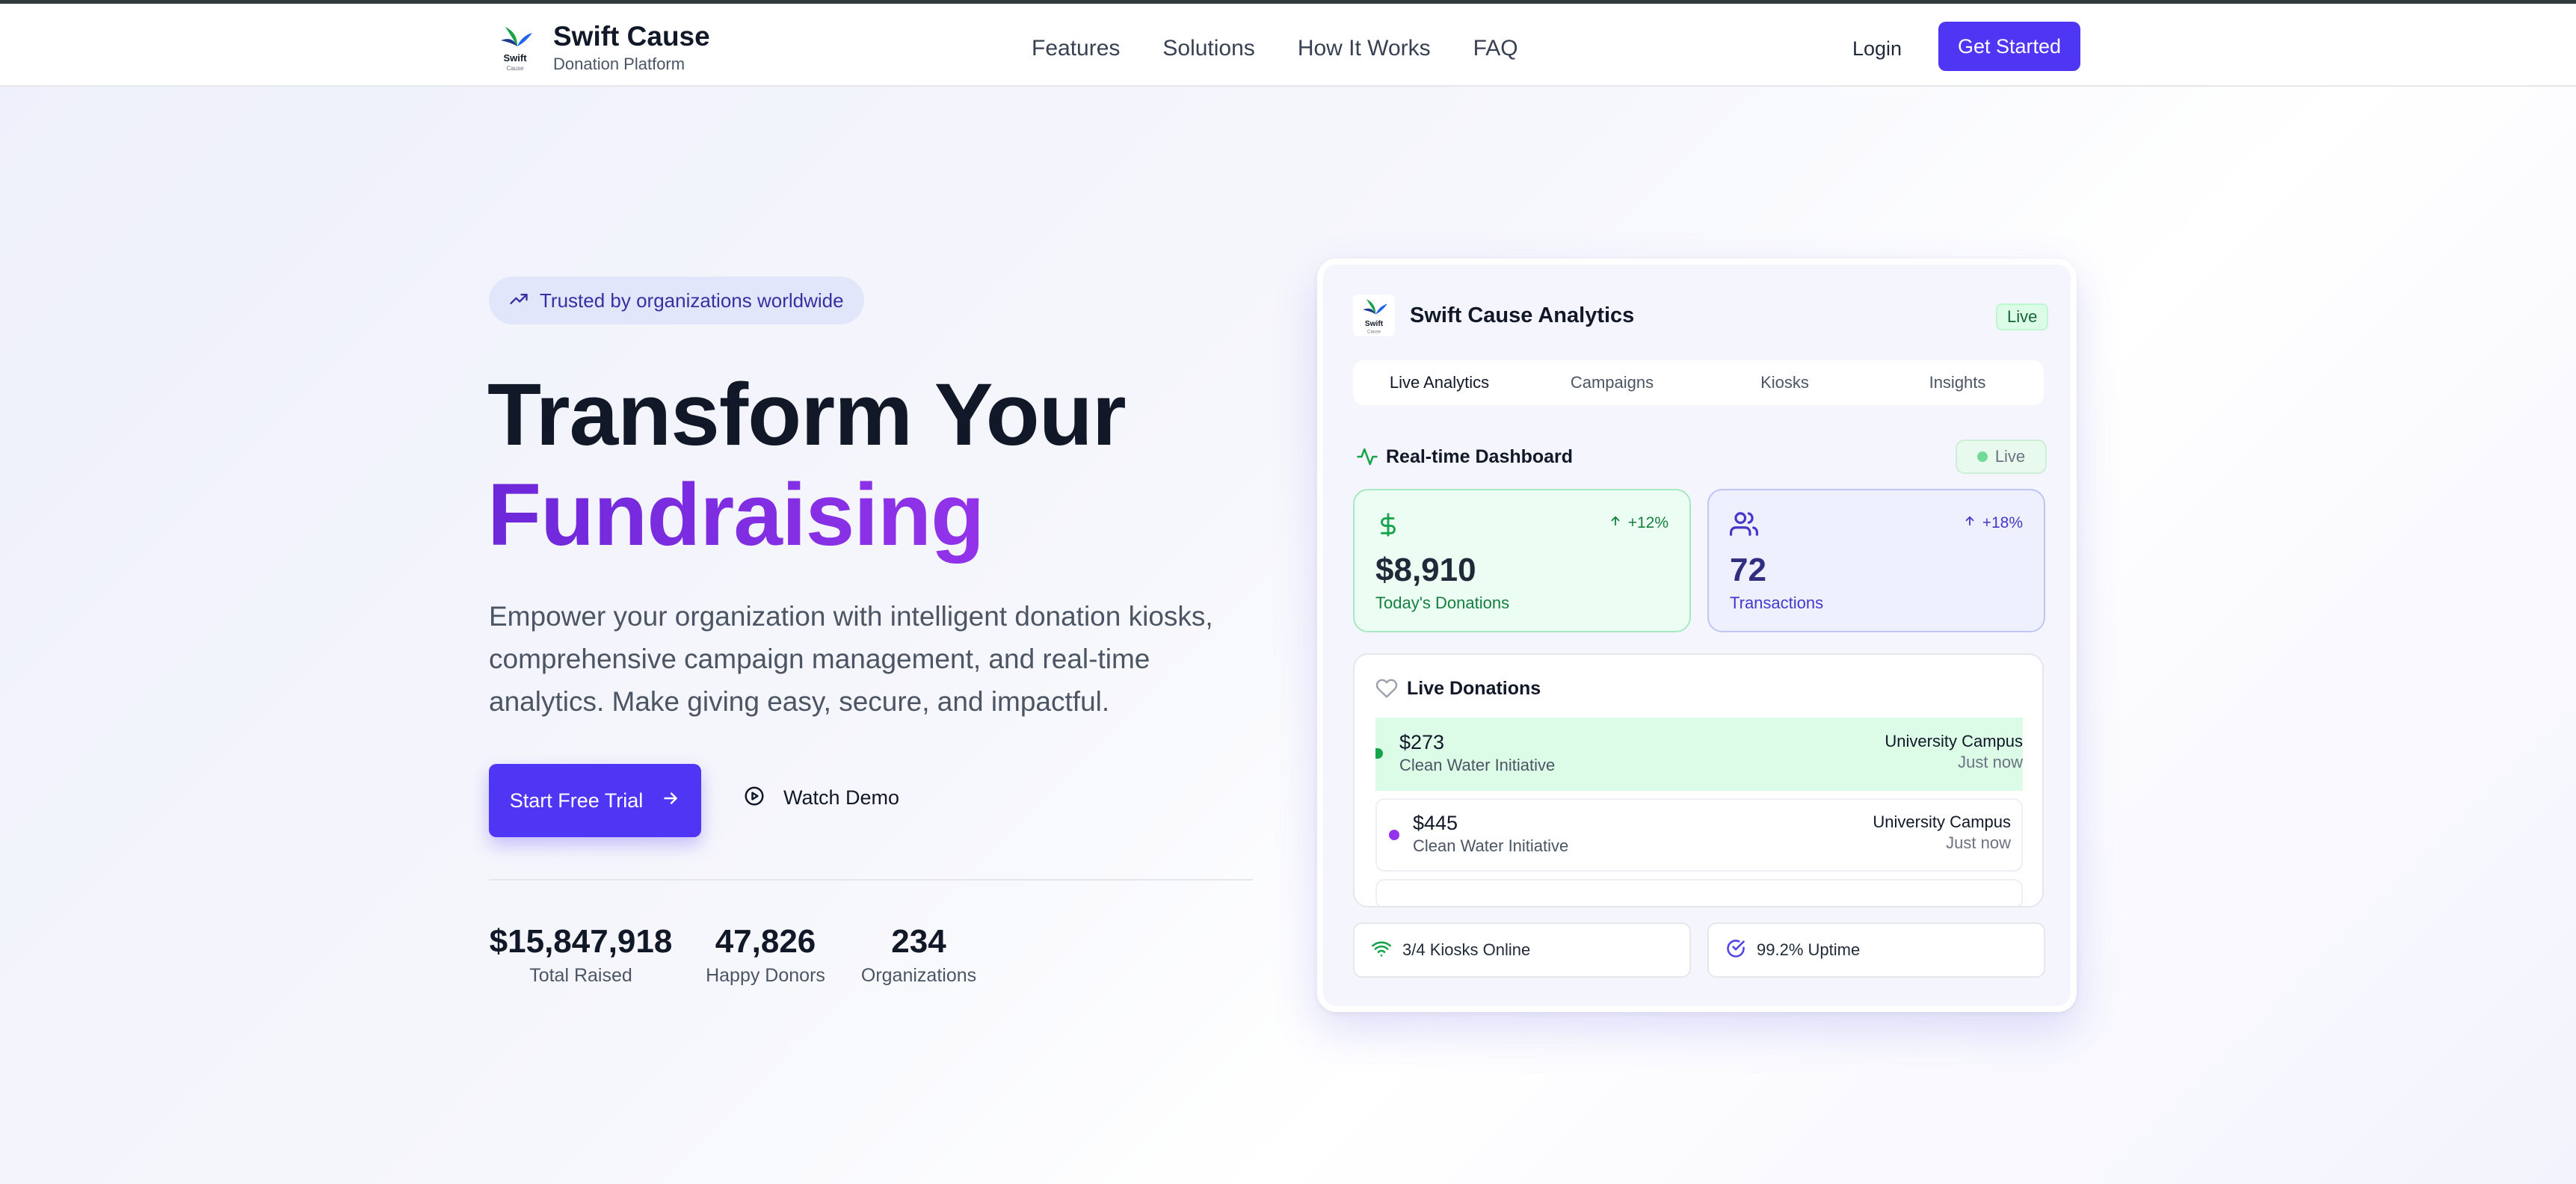 The image size is (2576, 1184). What do you see at coordinates (1698, 383) in the screenshot?
I see `dashboard-tabs: Live Analytics Campaigns Kiosks Insights` at bounding box center [1698, 383].